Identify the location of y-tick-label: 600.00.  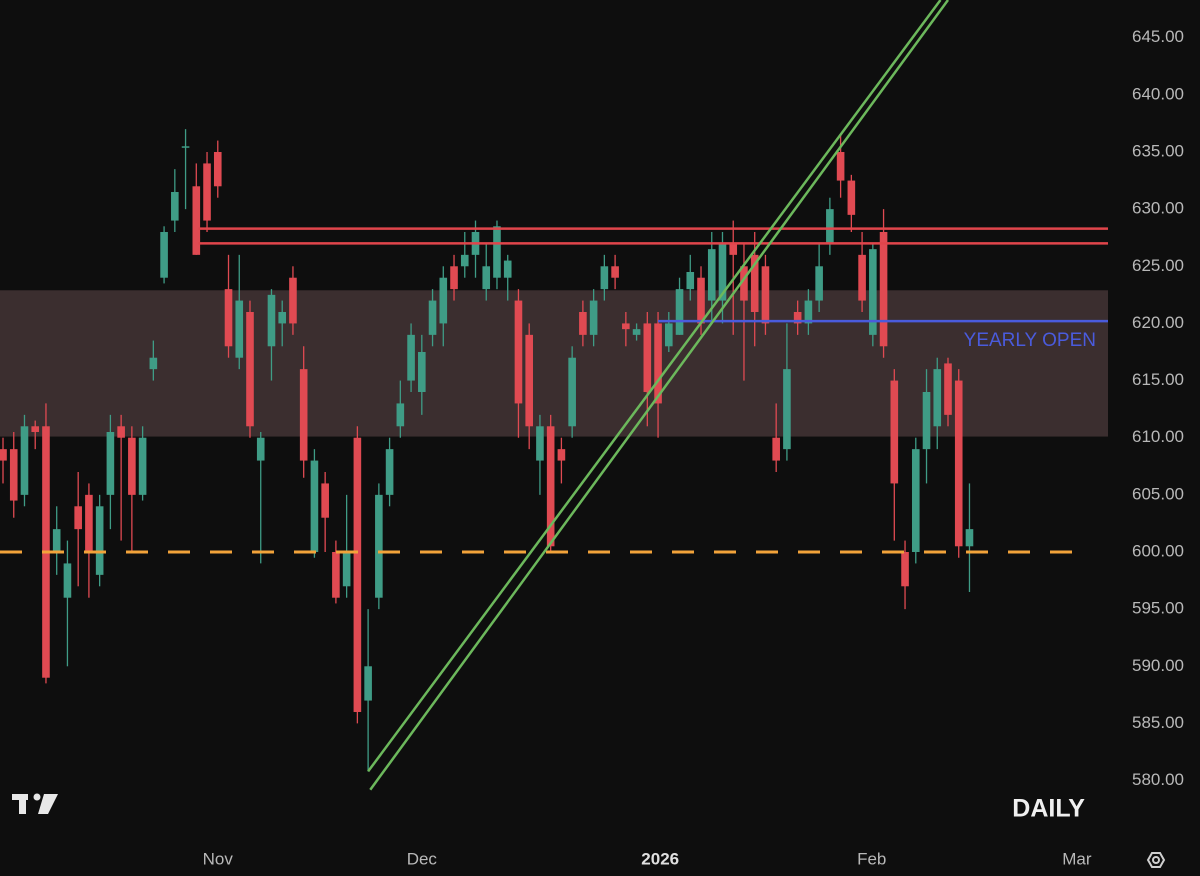
(1158, 550).